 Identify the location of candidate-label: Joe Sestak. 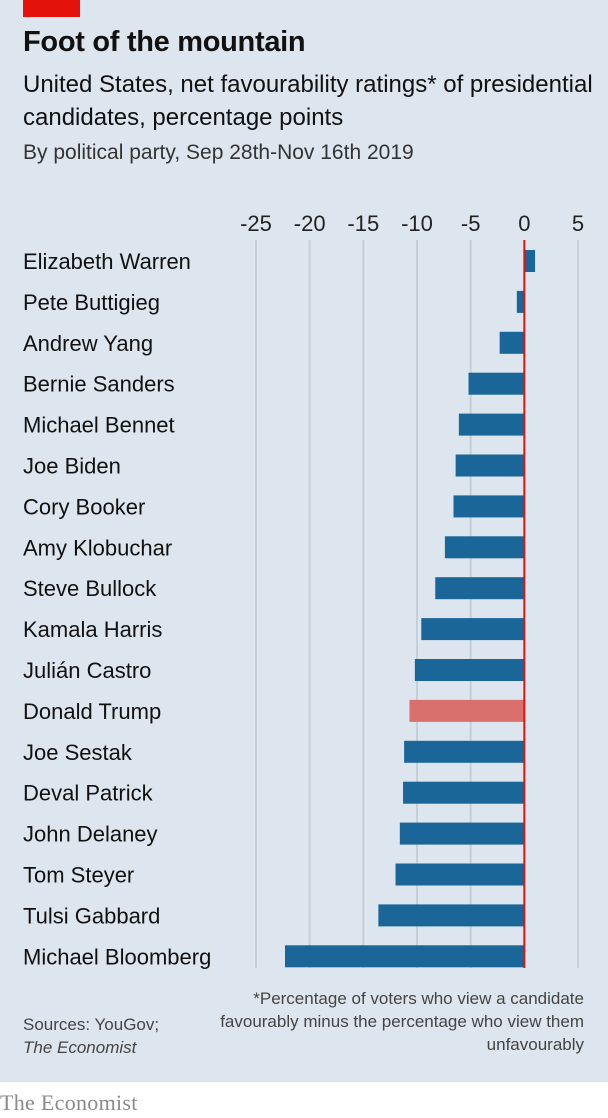
(78, 752).